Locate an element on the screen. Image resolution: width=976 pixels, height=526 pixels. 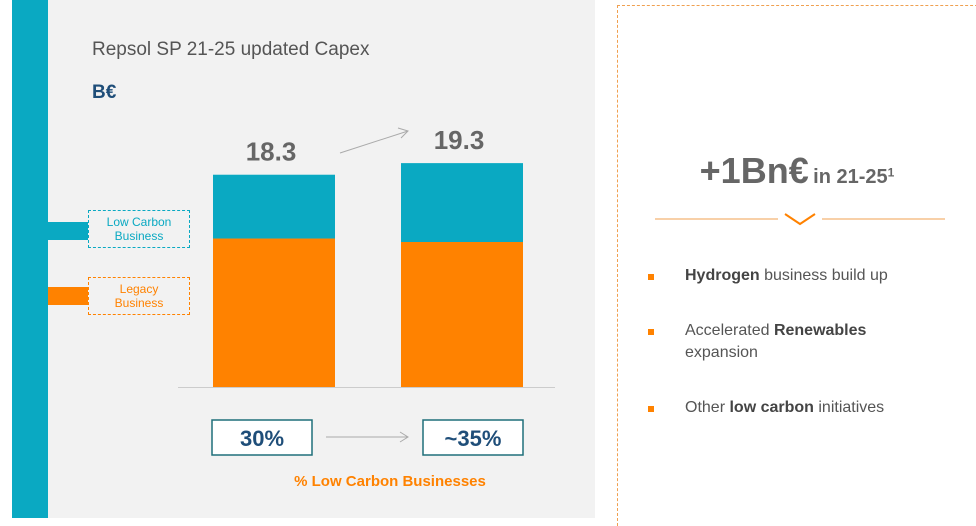
bullet-text: initiatives is located at coordinates (849, 407).